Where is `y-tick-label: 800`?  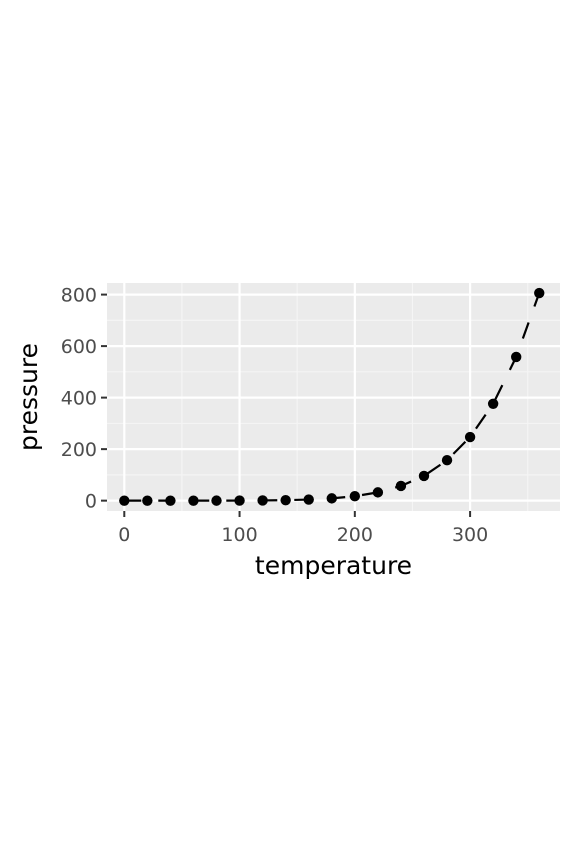
y-tick-label: 800 is located at coordinates (79, 296).